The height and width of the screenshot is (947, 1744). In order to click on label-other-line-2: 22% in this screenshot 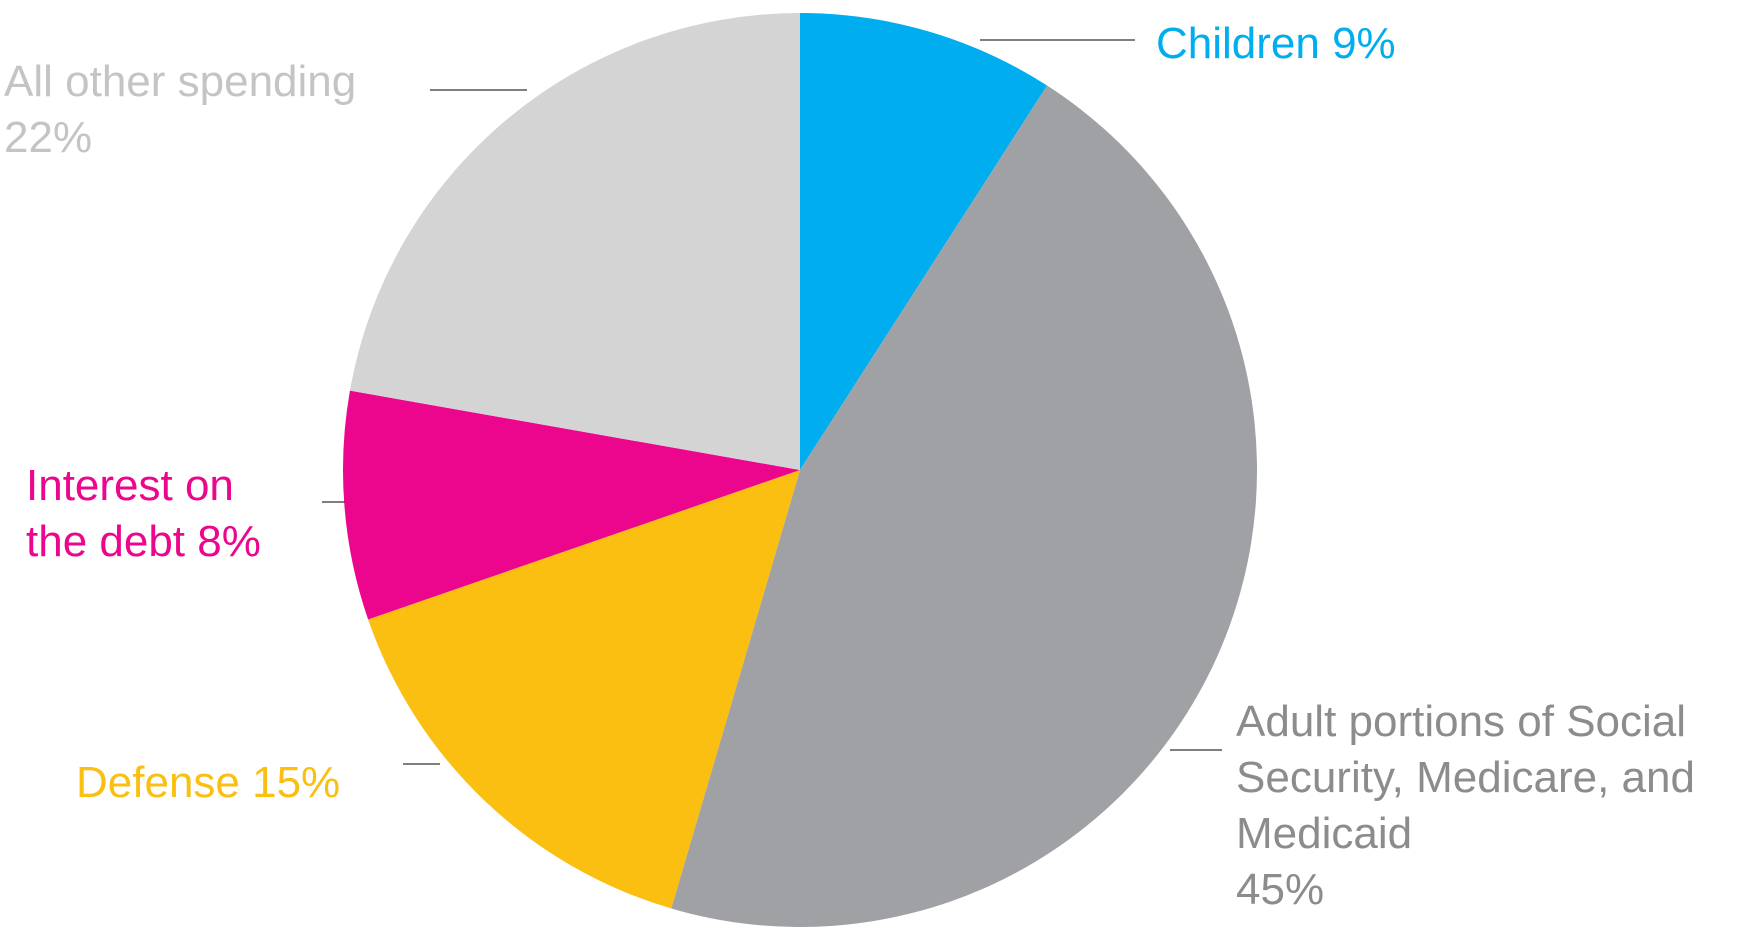, I will do `click(48, 137)`.